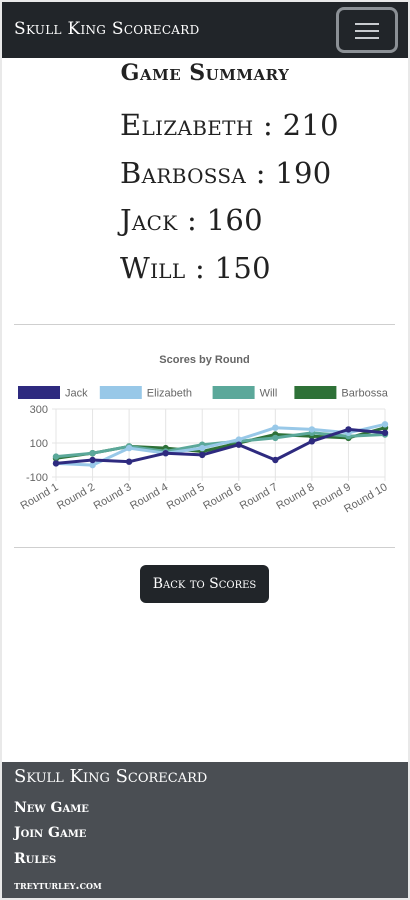  What do you see at coordinates (205, 73) in the screenshot?
I see `page-title: Game Summary` at bounding box center [205, 73].